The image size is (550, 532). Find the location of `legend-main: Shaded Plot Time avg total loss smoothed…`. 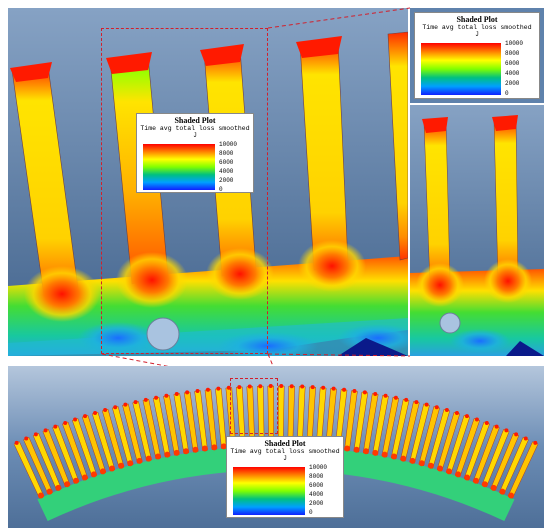

legend-main: Shaded Plot Time avg total loss smoothed… is located at coordinates (195, 153).